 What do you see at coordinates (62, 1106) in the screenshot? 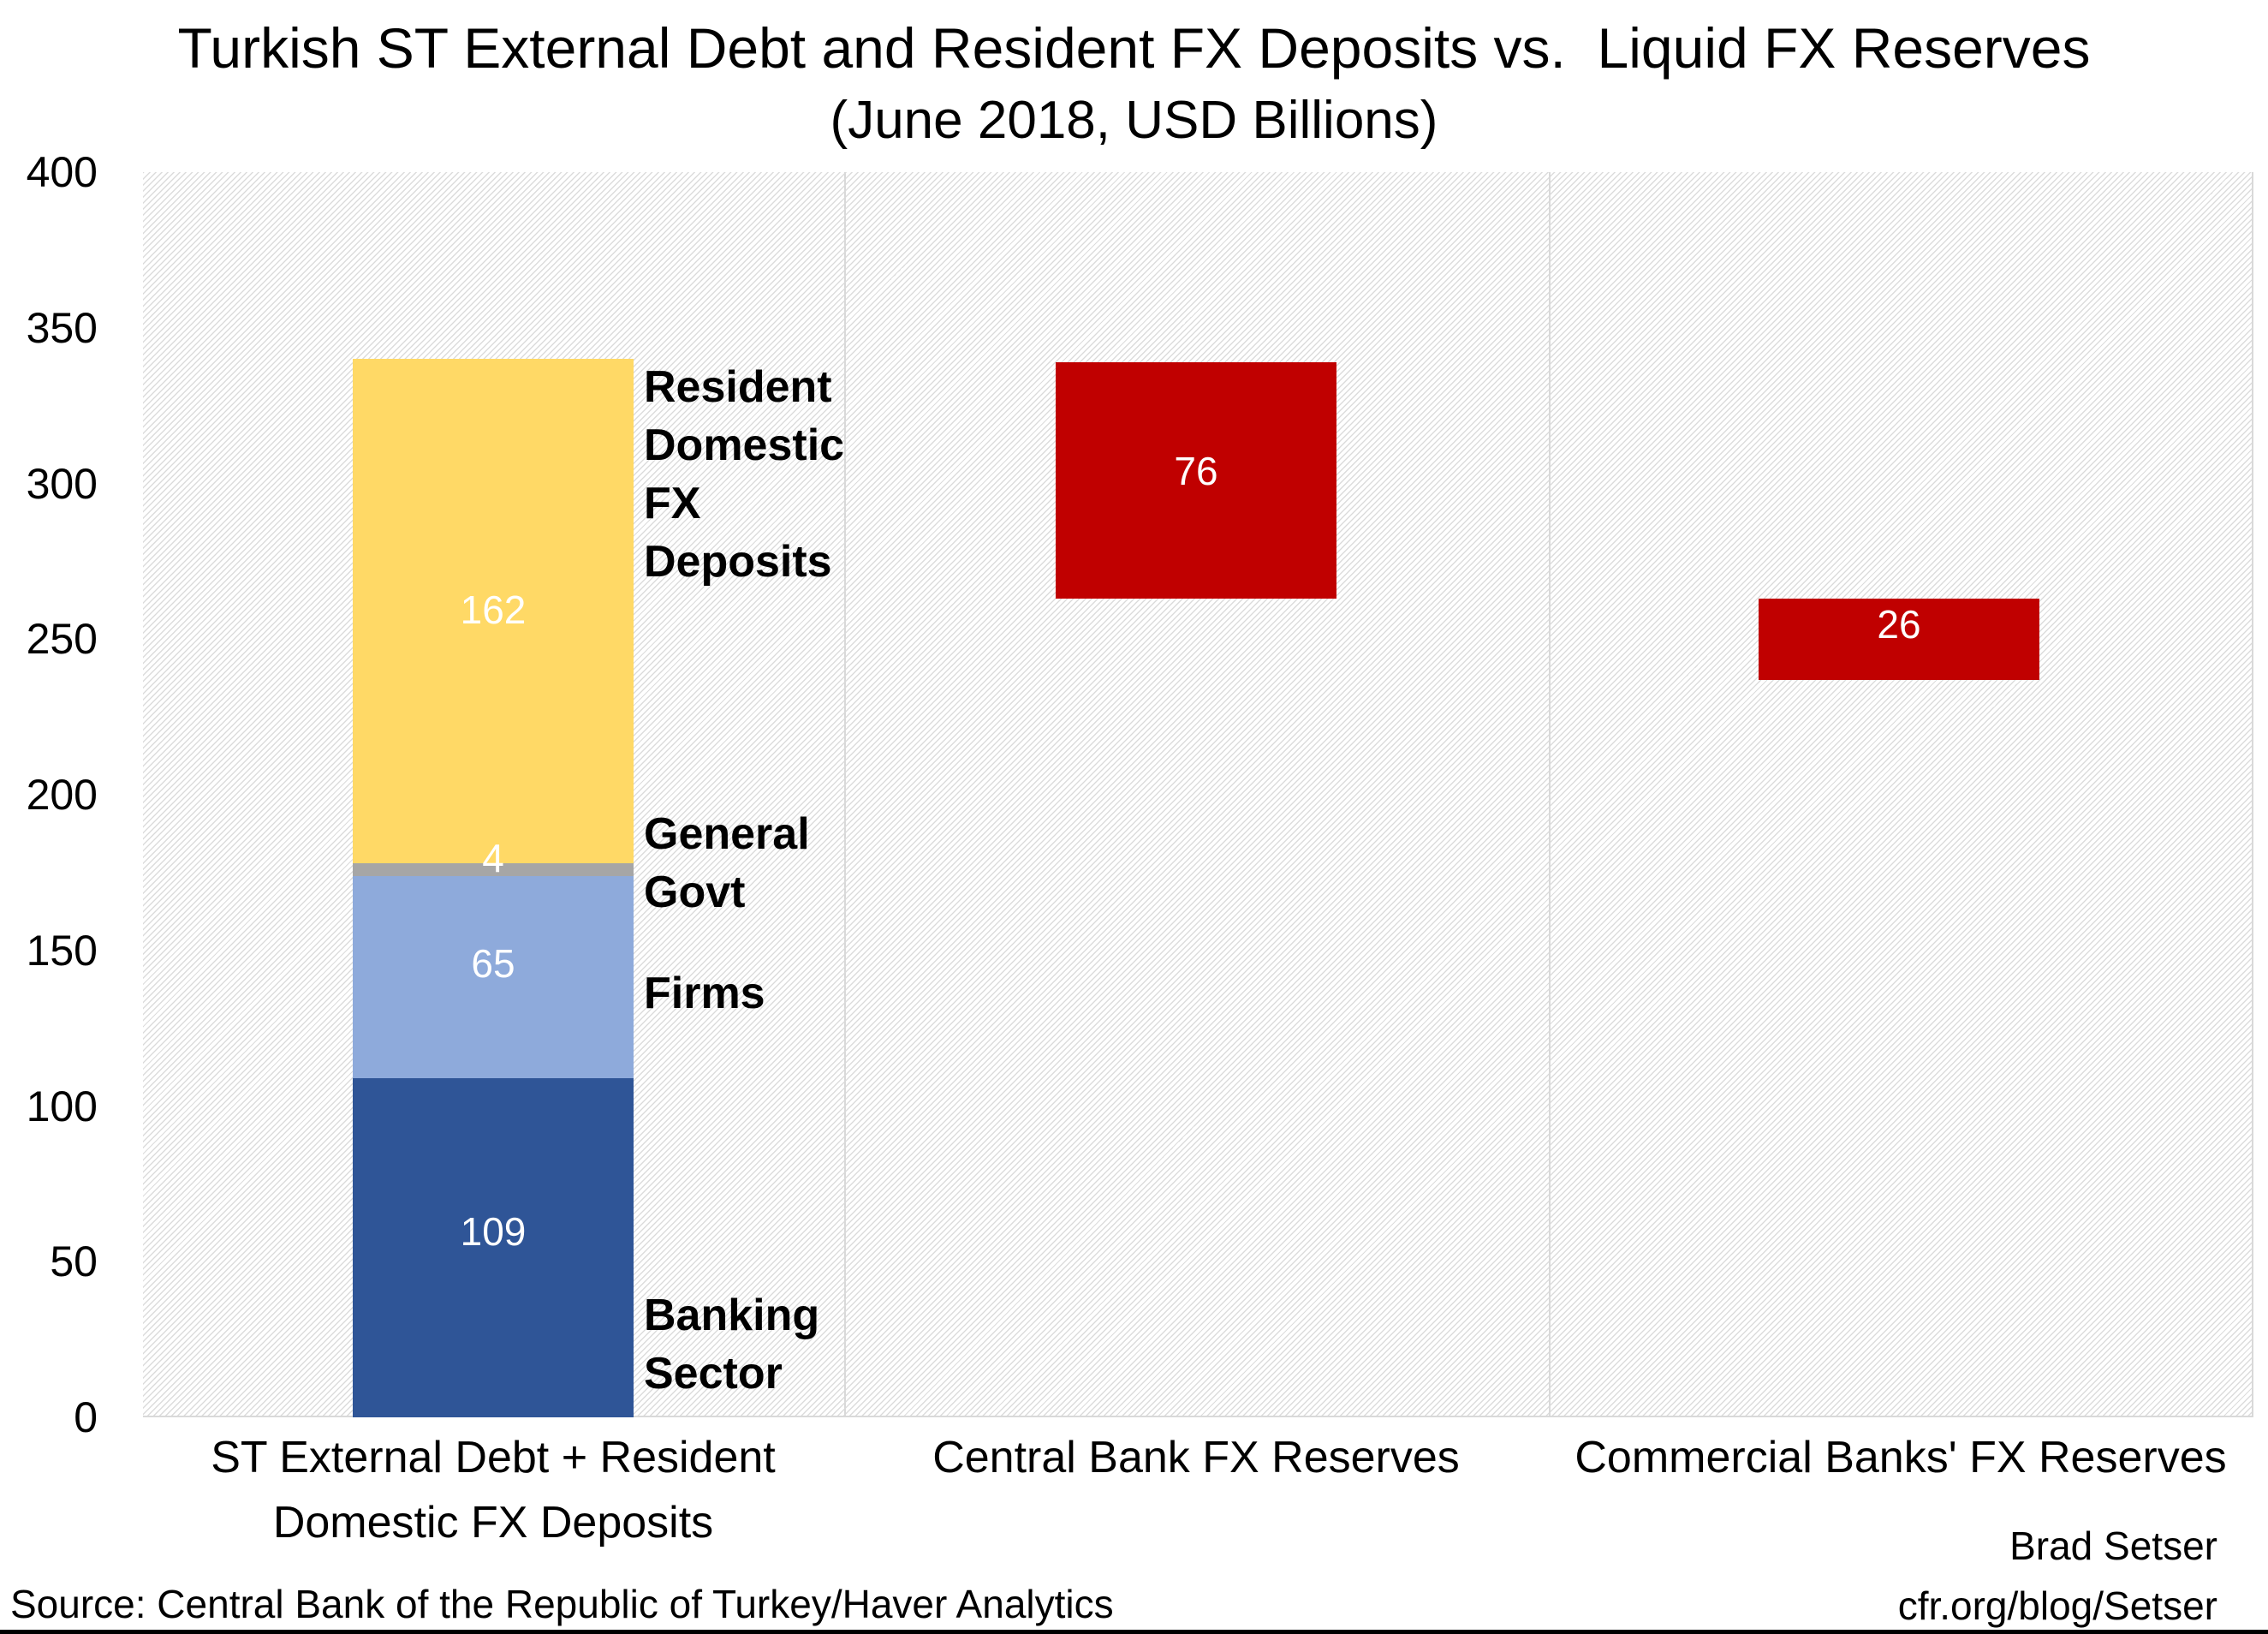
I see `y-axis-tick-100: 100` at bounding box center [62, 1106].